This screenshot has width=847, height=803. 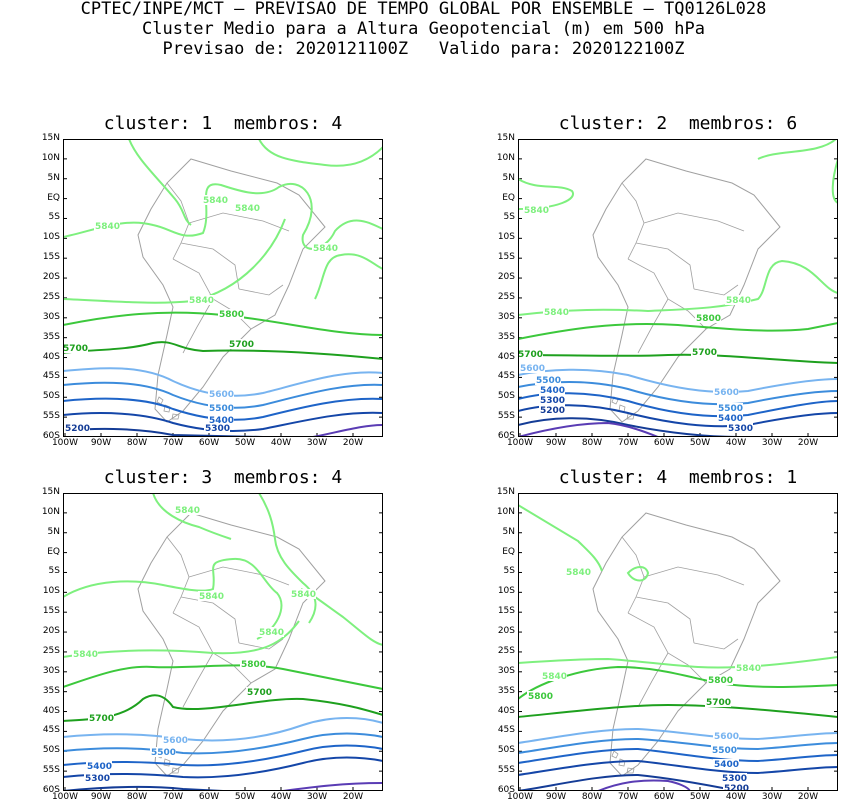 I want to click on latitude-label: 15S, so click(x=51, y=611).